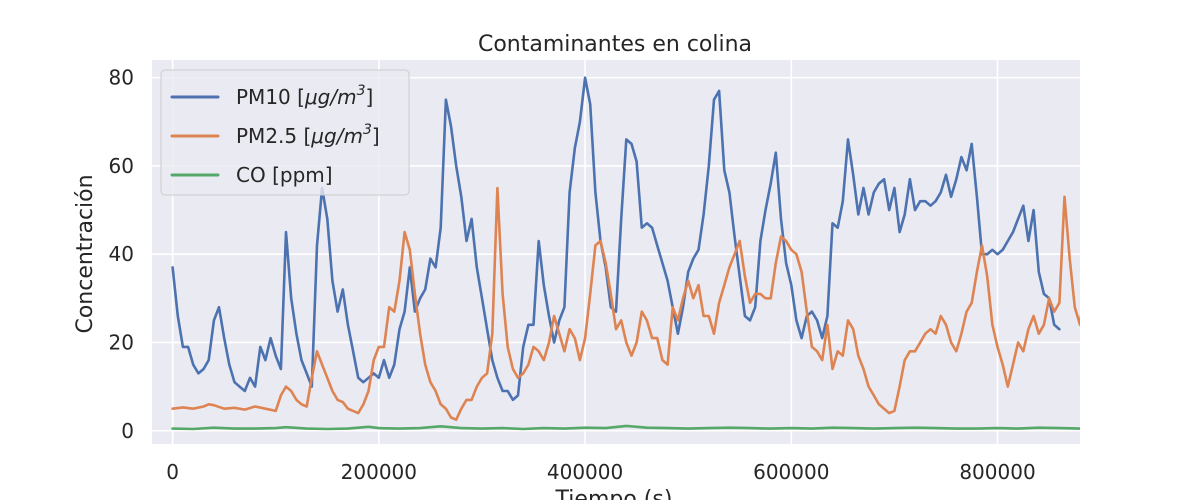 The height and width of the screenshot is (500, 1200). Describe the element at coordinates (270, 97) in the screenshot. I see `legend-entry-label: PM10 [` at that location.